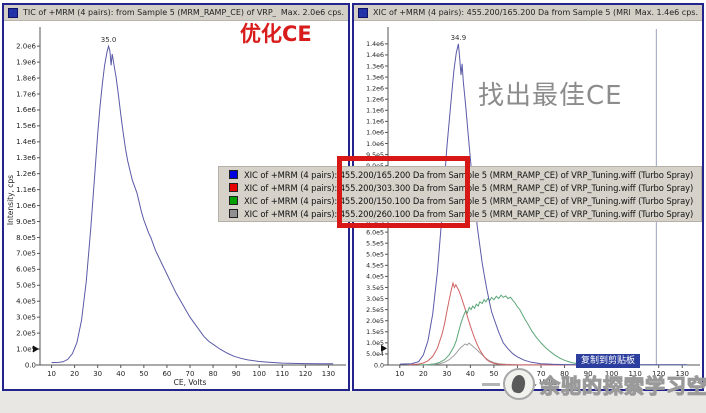  Describe the element at coordinates (26, 126) in the screenshot. I see `svg-text: 1.5e6` at that location.